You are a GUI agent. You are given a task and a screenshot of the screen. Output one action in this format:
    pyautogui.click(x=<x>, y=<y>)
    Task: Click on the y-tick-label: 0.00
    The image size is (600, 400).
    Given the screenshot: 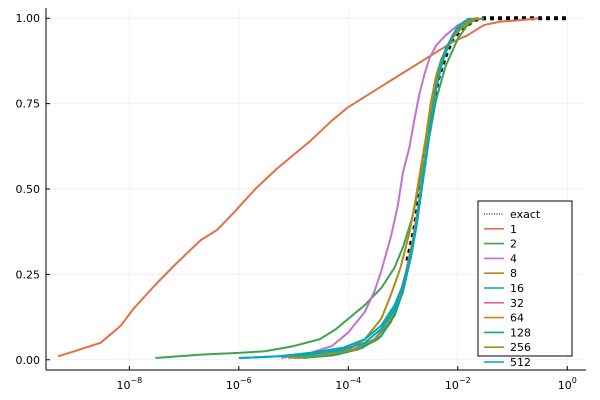 What is the action you would take?
    pyautogui.click(x=28, y=360)
    